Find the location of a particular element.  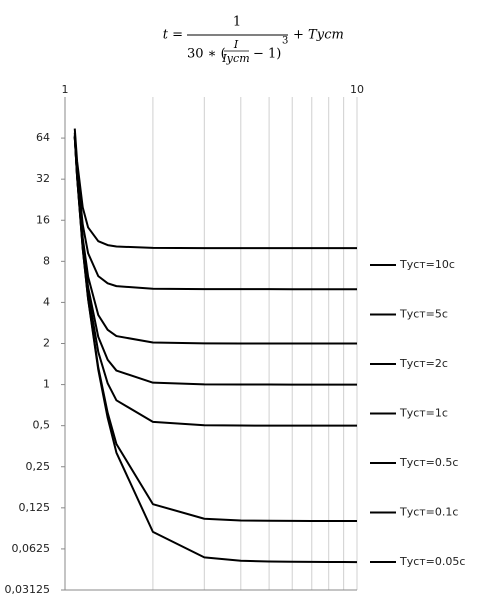

y-tick-label: 0,25 is located at coordinates (38, 466).